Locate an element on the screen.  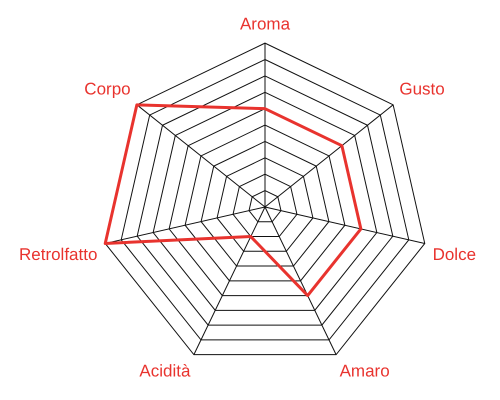
spoke-label: Retrolfatto is located at coordinates (58, 254).